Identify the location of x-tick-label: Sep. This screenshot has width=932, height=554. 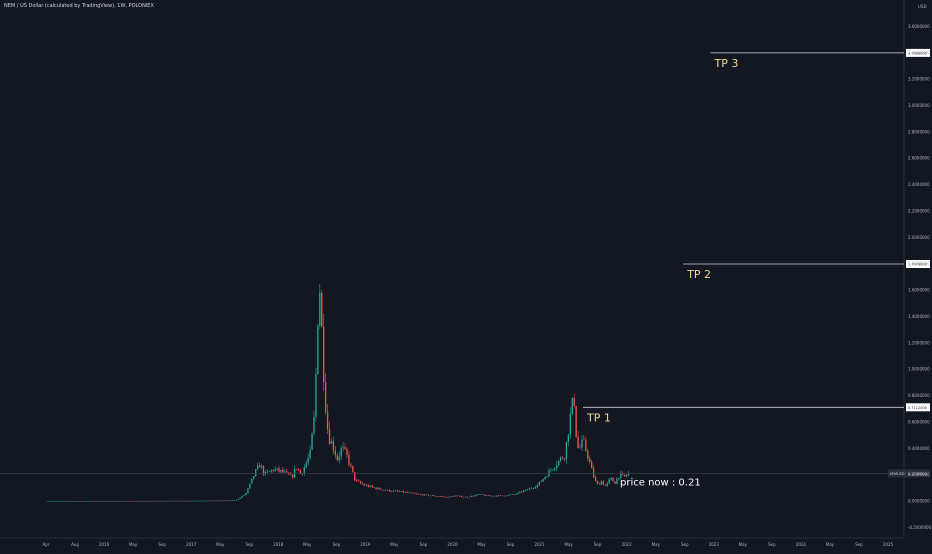
(511, 544).